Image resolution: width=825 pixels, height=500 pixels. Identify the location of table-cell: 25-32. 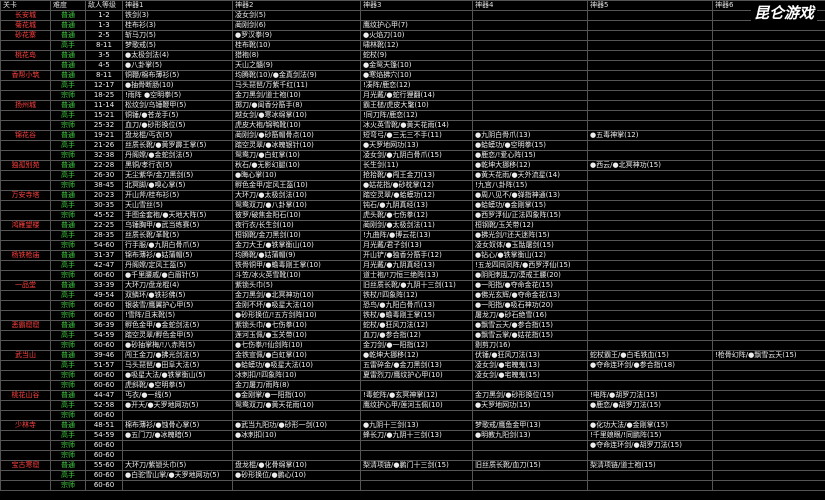
(104, 125).